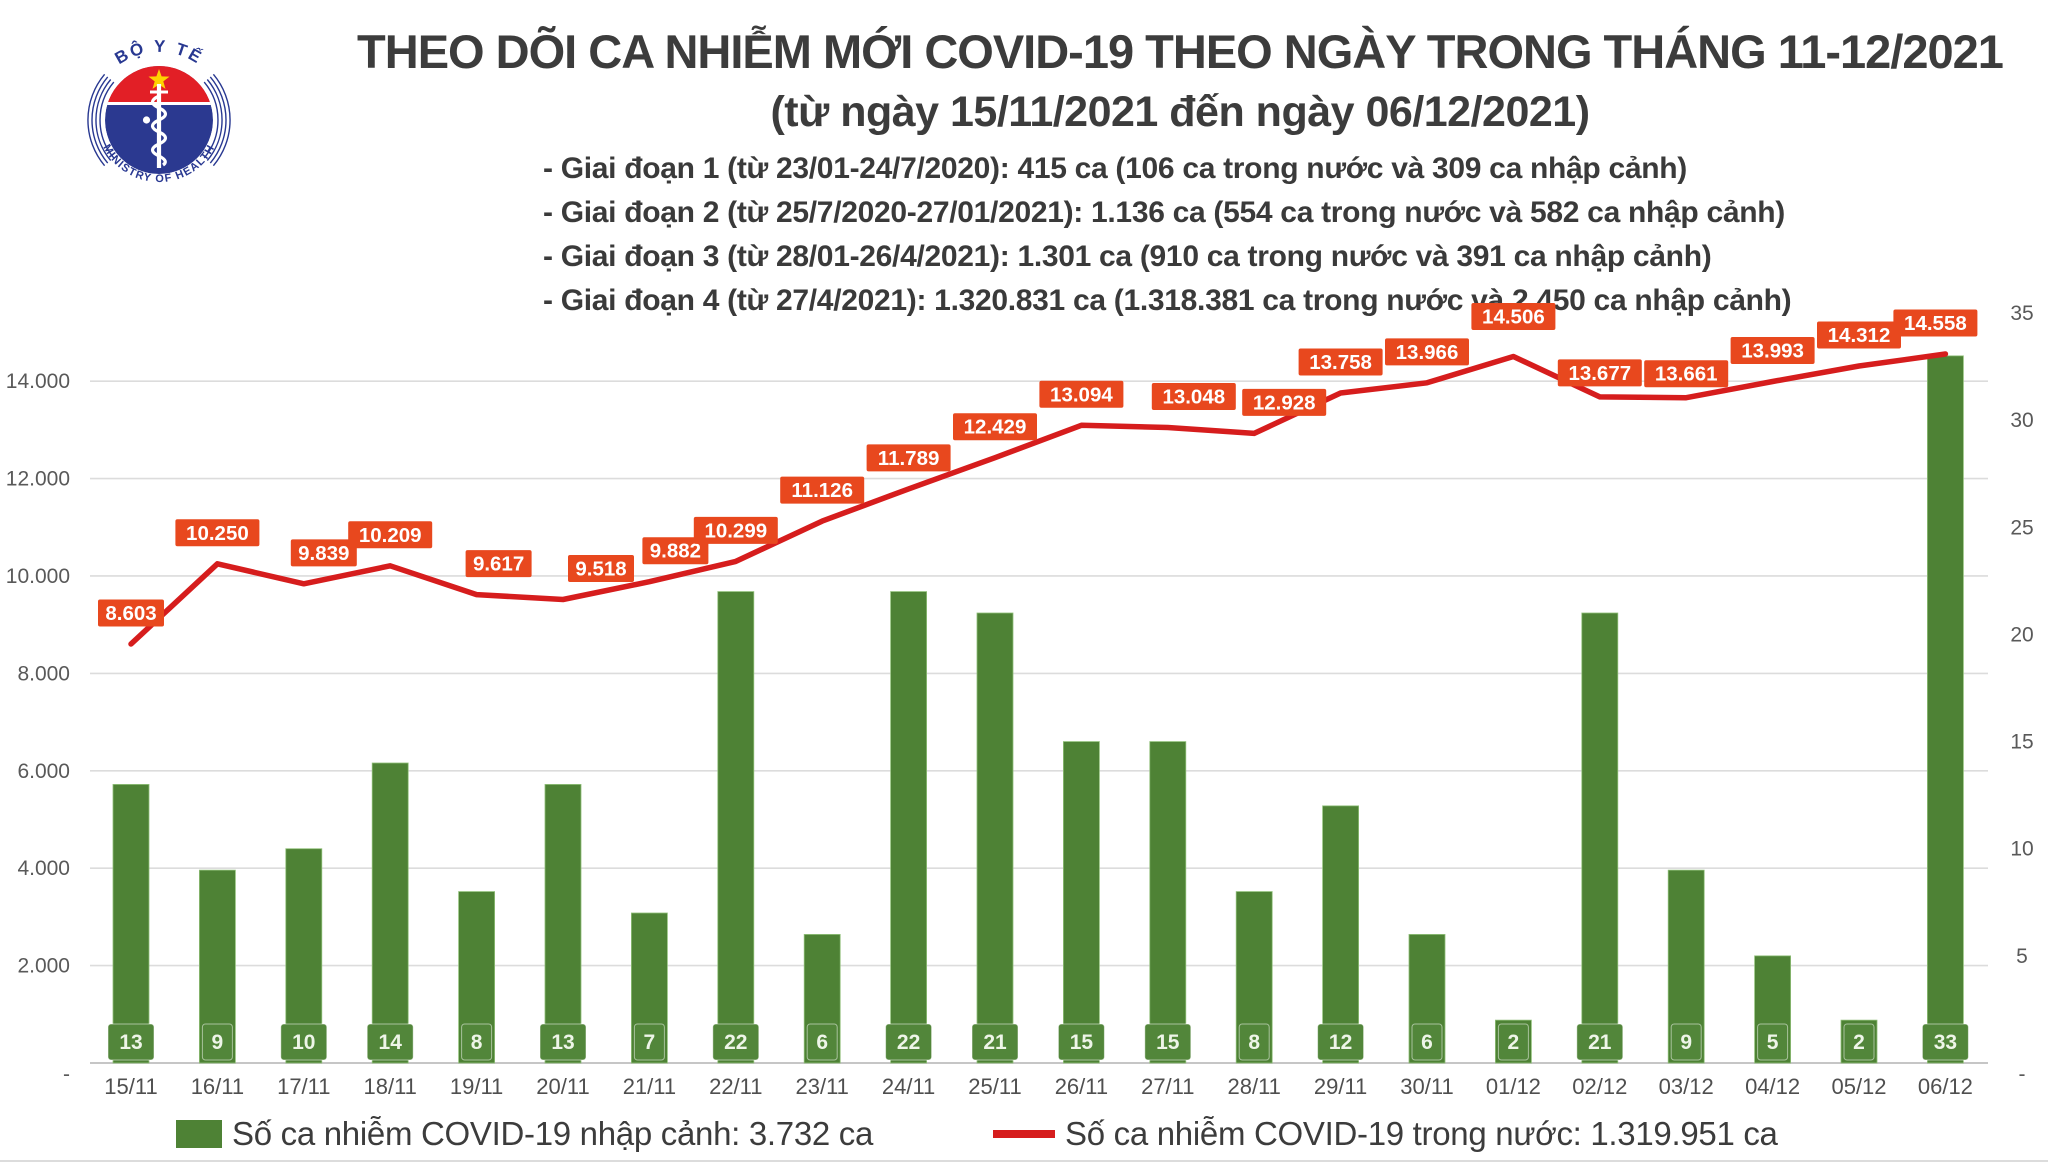 This screenshot has height=1168, width=2048. I want to click on moh-logo: BỘ Y TẾ MINISTRY OF HEALTH, so click(159, 111).